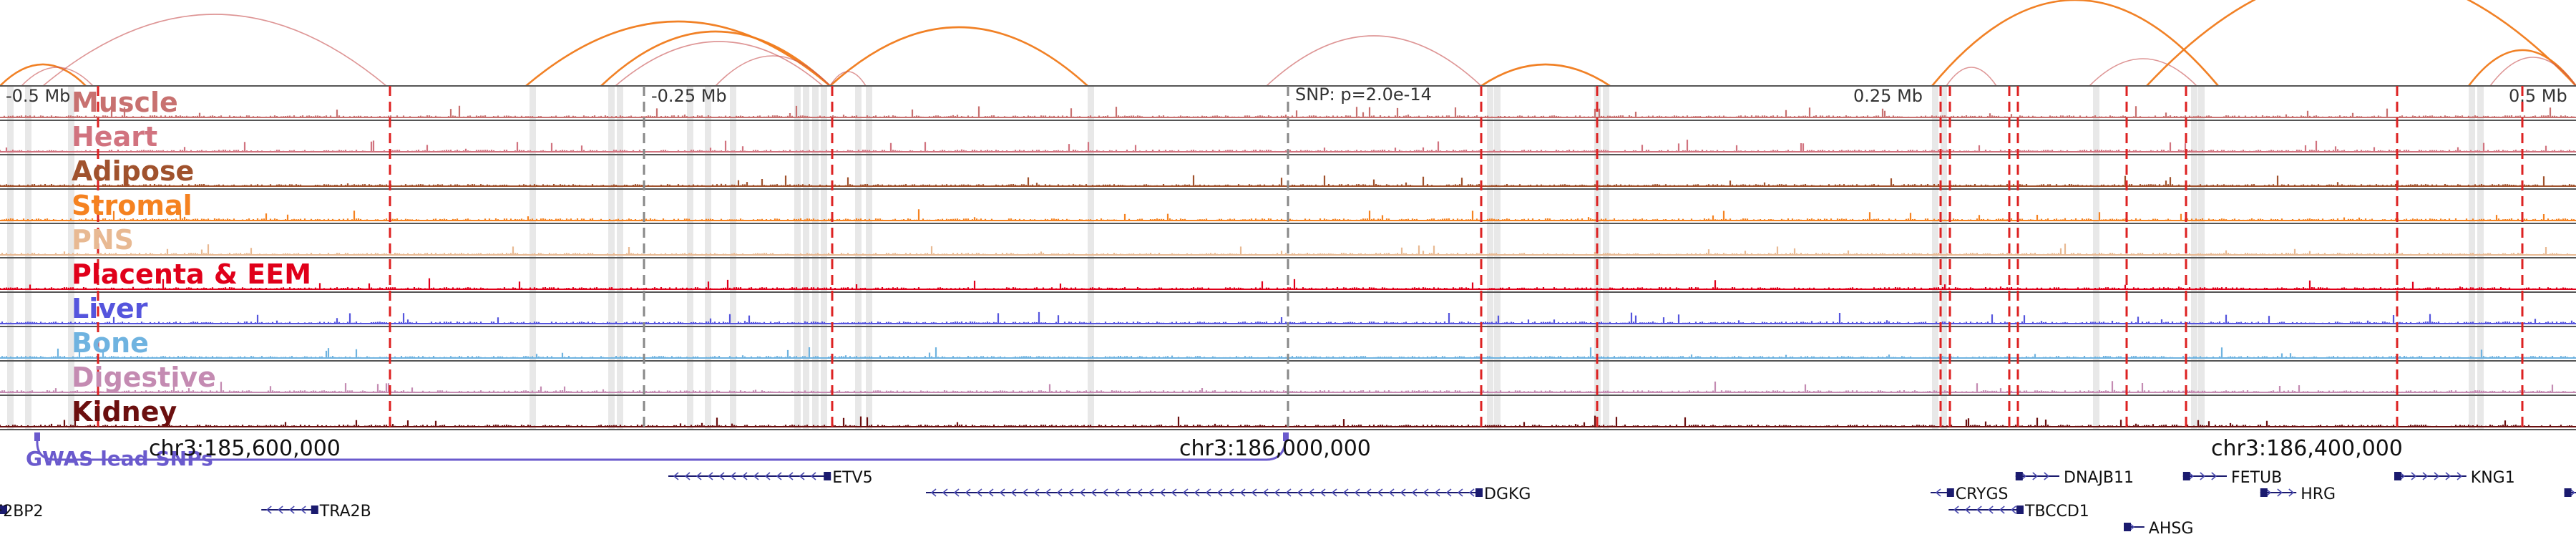  What do you see at coordinates (1982, 494) in the screenshot?
I see `gene-label: CRYGS` at bounding box center [1982, 494].